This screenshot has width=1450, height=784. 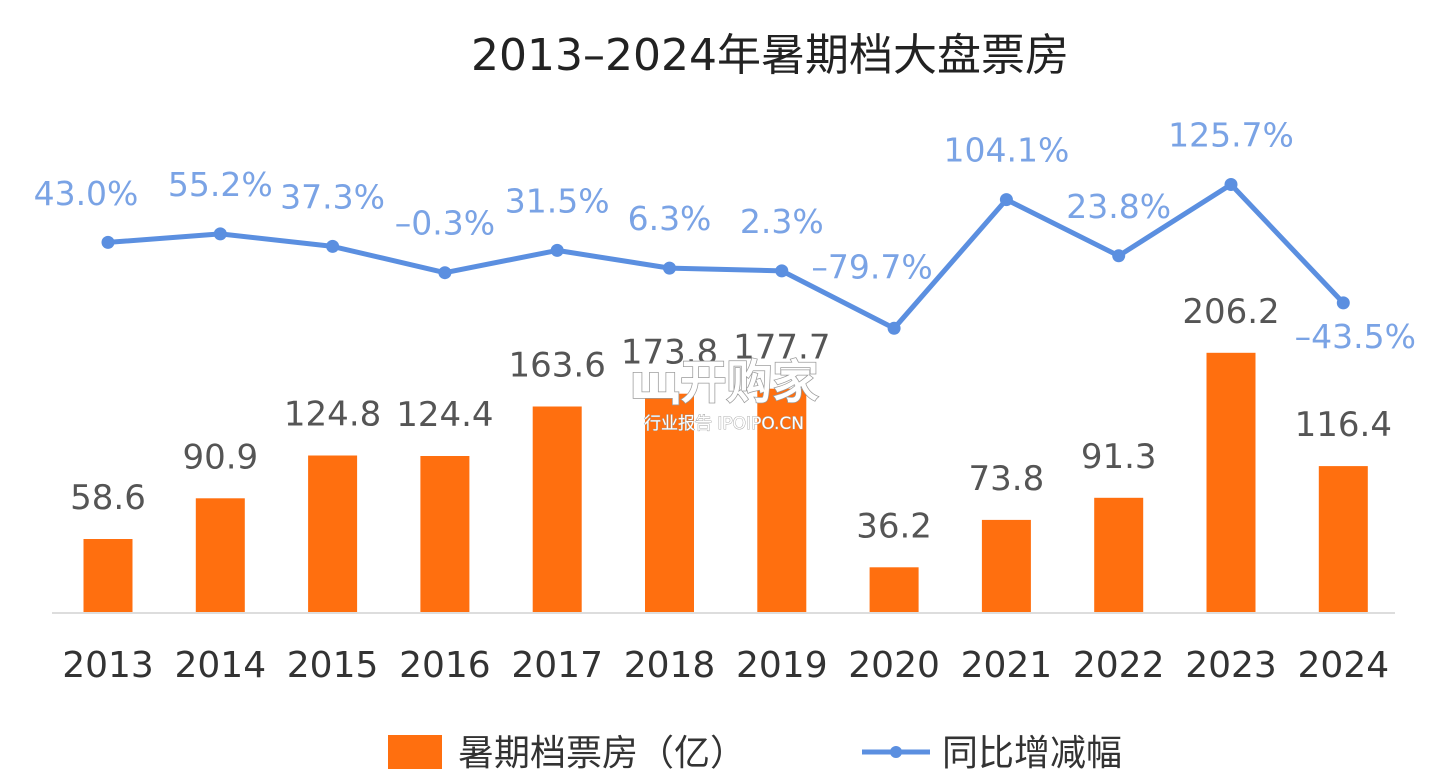 I want to click on line-point-2017, so click(x=557, y=250).